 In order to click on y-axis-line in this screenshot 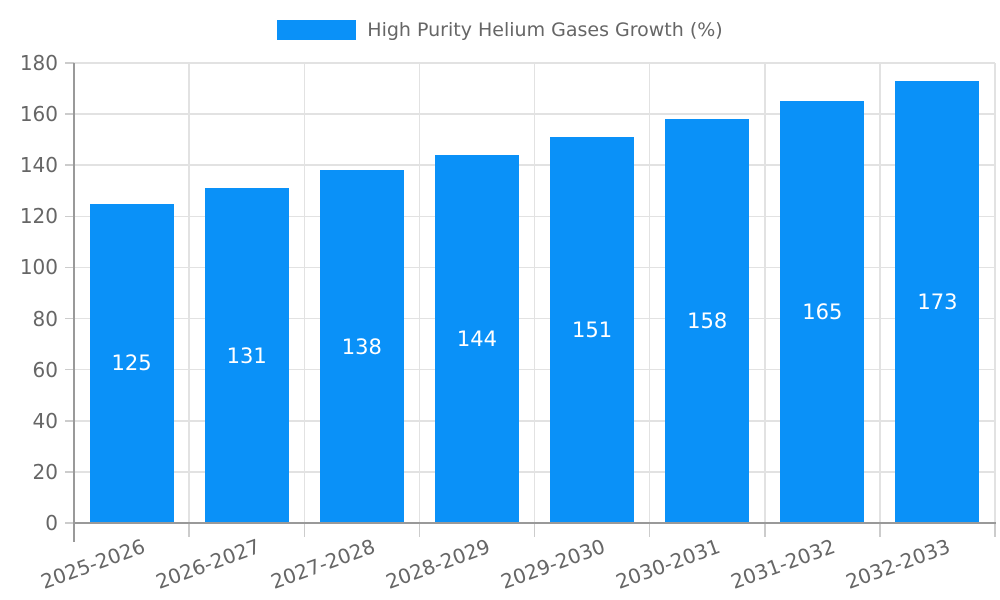, I will do `click(74, 302)`.